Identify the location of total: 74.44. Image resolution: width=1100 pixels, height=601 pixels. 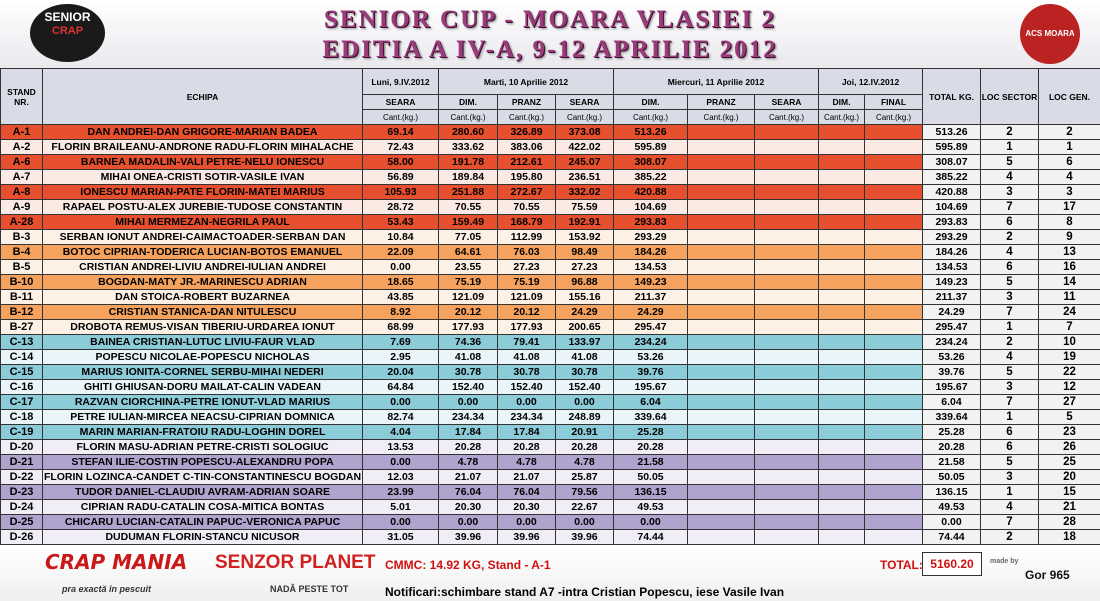
(951, 537).